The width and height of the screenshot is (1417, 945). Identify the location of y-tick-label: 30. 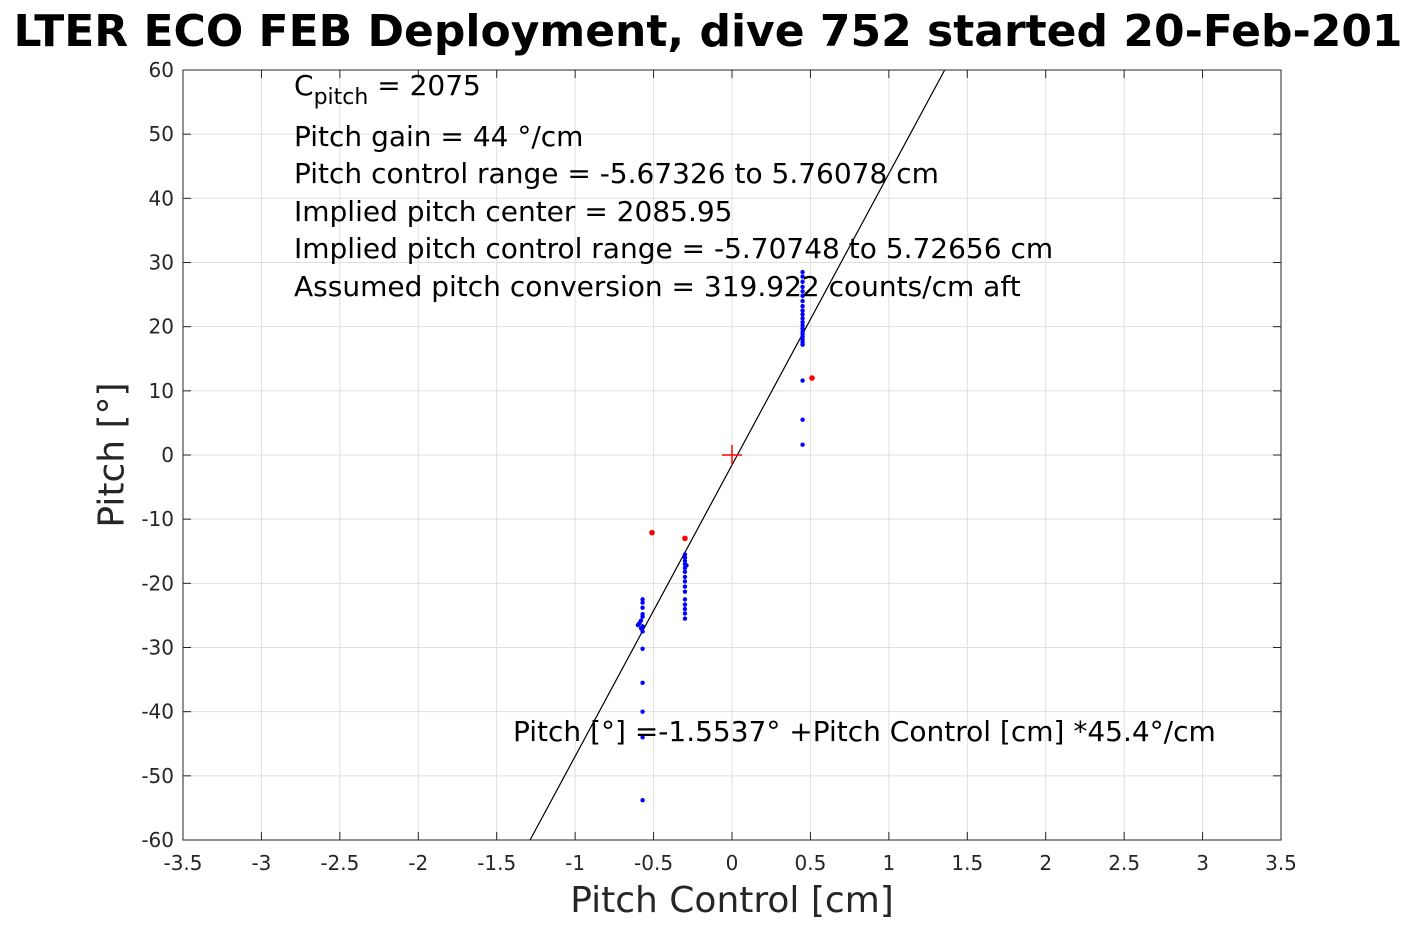
(161, 263).